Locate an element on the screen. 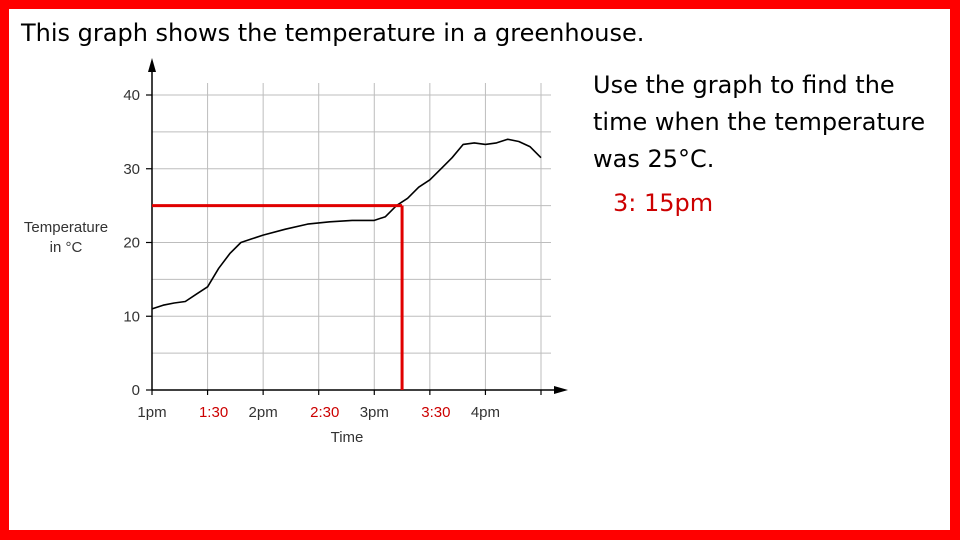 The width and height of the screenshot is (960, 540). temperature-line is located at coordinates (346, 224).